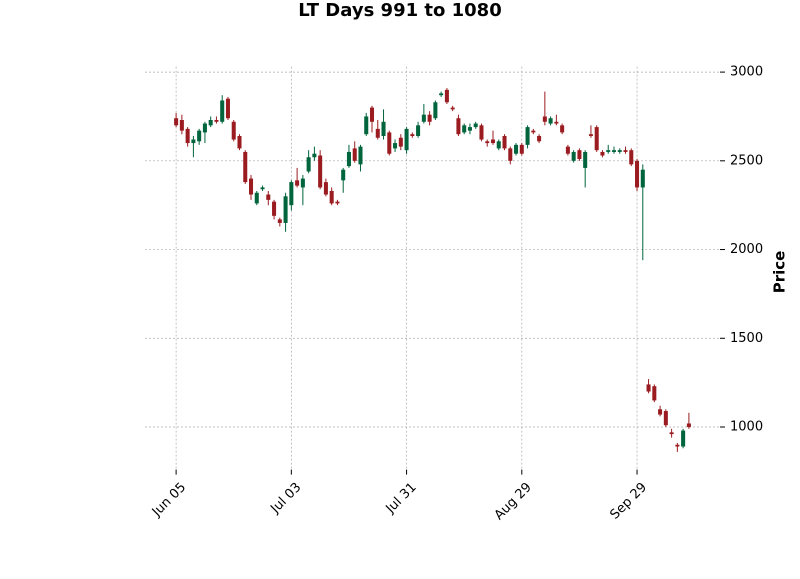 Image resolution: width=800 pixels, height=579 pixels. Describe the element at coordinates (746, 160) in the screenshot. I see `y-tick-label: 2500` at that location.